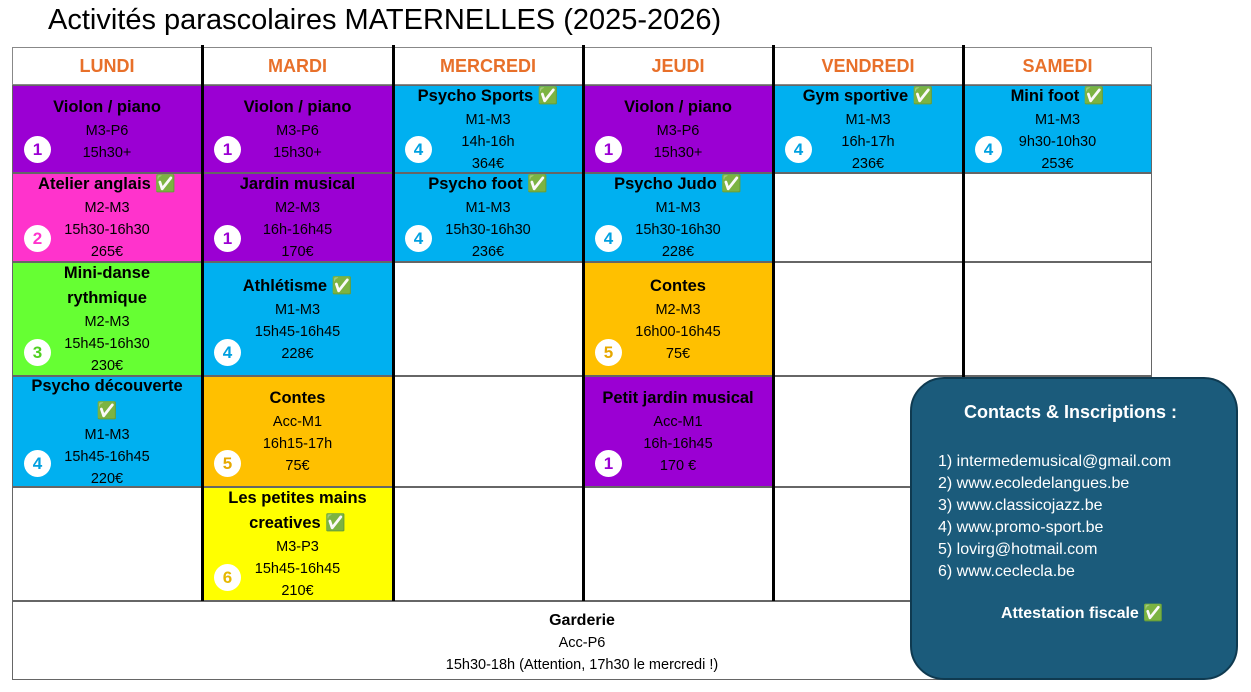 This screenshot has width=1251, height=692. I want to click on activity-title: Contes, so click(678, 285).